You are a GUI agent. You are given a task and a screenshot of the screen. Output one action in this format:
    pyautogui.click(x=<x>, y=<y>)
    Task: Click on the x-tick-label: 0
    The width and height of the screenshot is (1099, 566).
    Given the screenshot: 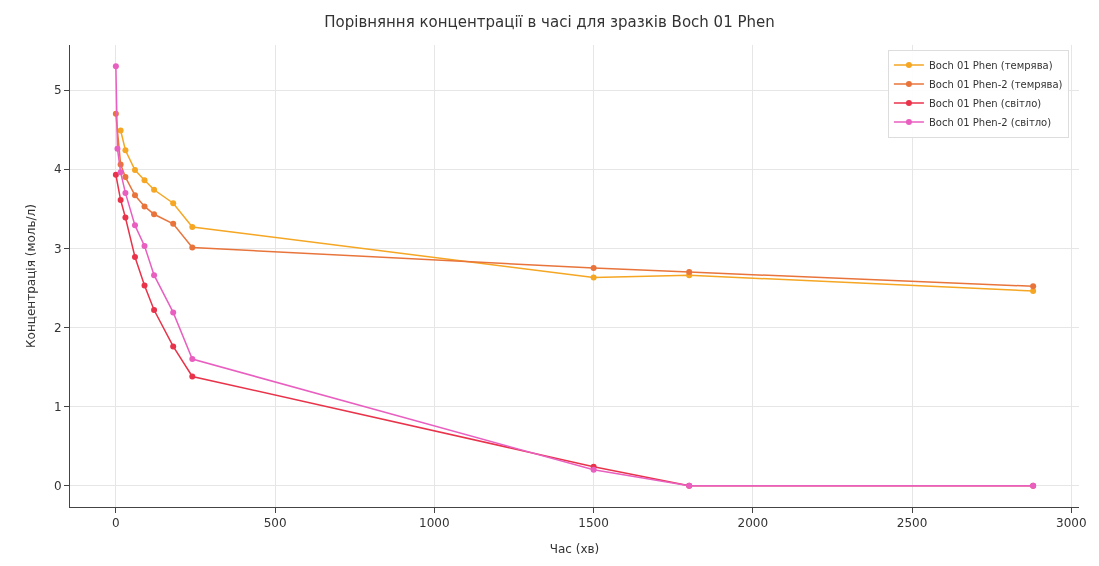 What is the action you would take?
    pyautogui.click(x=116, y=523)
    